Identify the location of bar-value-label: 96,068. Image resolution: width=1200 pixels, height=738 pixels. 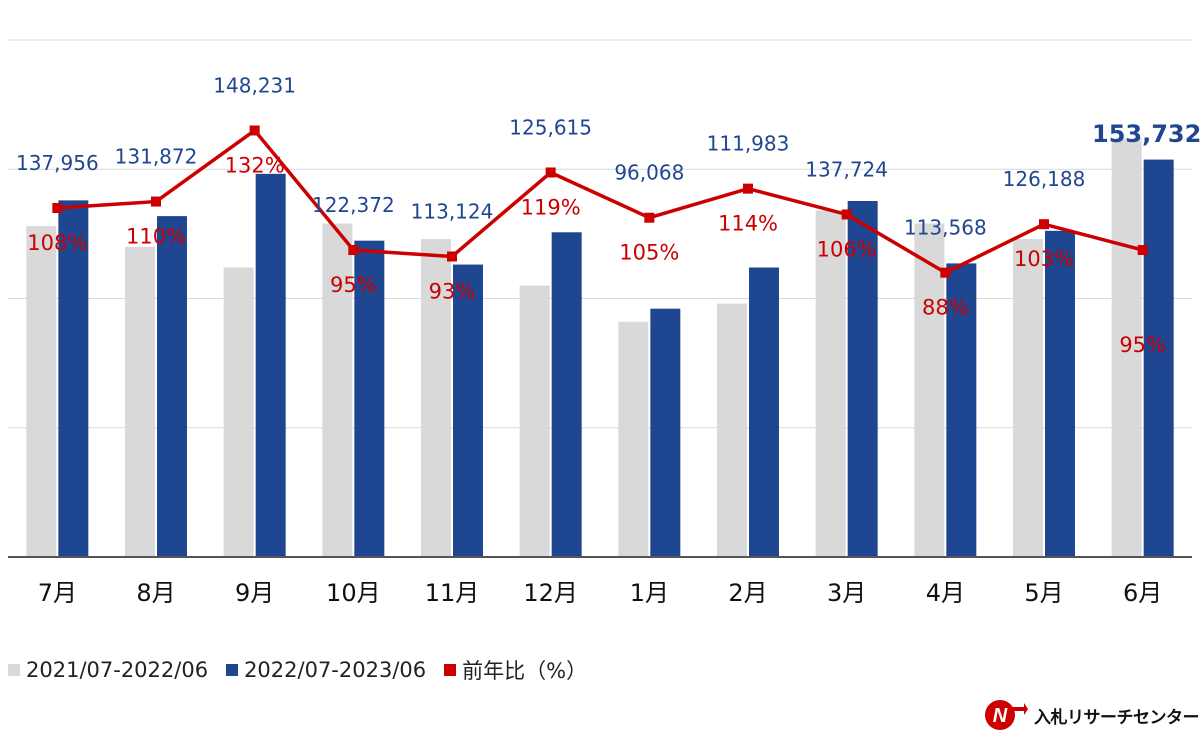
(649, 173).